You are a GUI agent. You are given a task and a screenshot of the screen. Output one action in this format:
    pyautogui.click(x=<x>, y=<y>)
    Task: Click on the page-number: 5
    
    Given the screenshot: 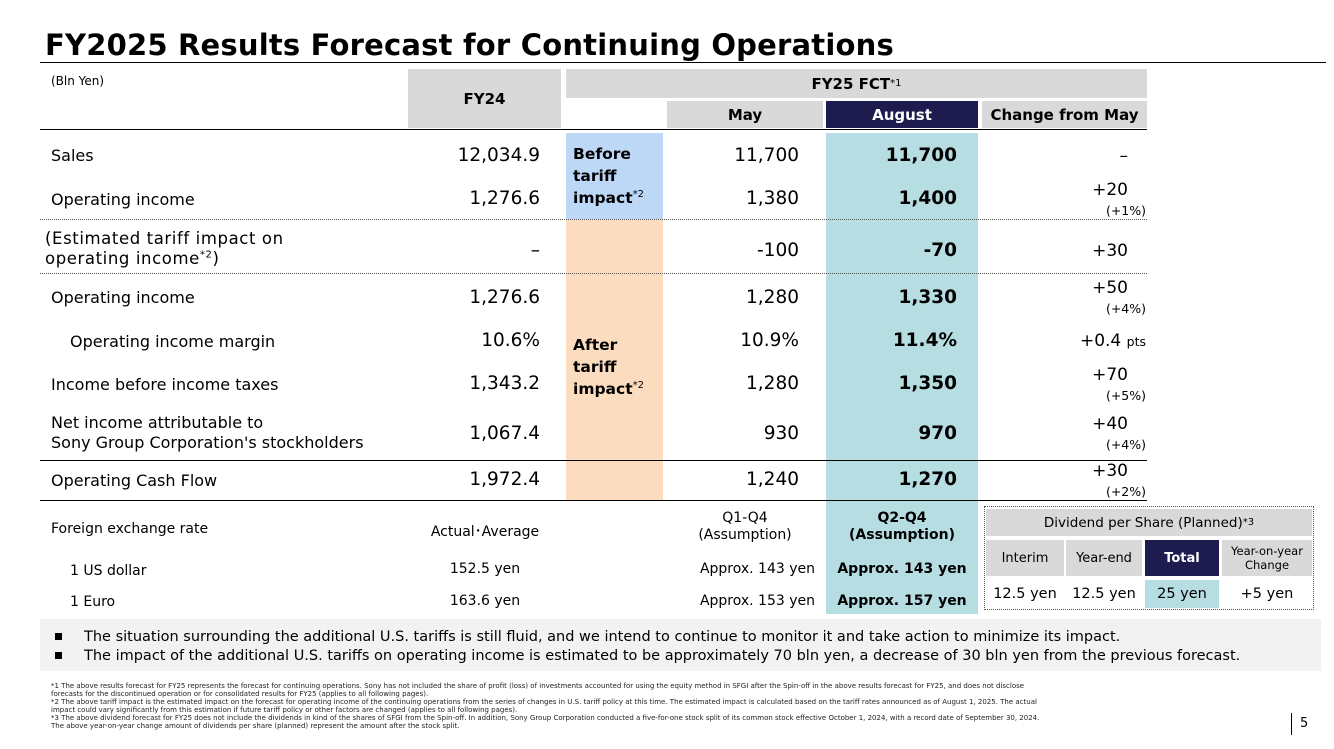 What is the action you would take?
    pyautogui.click(x=1304, y=723)
    